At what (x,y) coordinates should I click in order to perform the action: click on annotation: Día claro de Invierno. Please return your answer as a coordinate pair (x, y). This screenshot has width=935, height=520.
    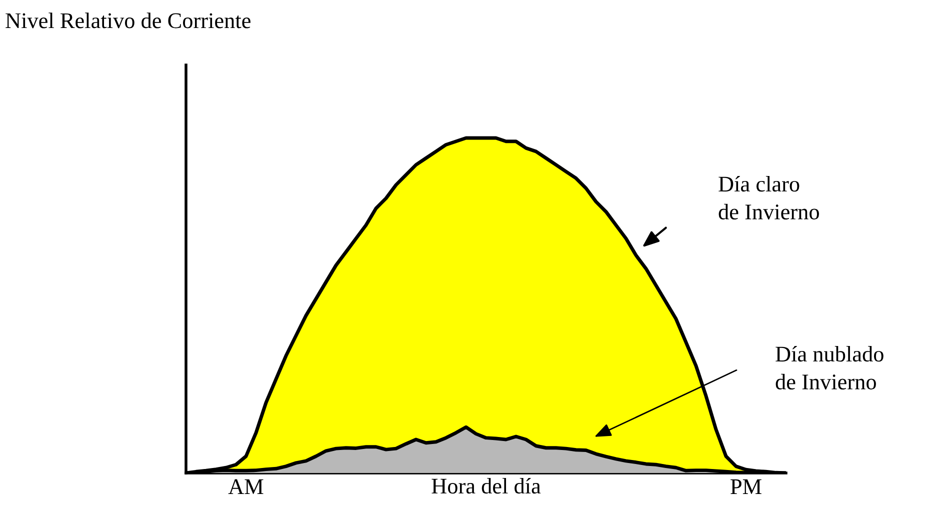
    Looking at the image, I should click on (768, 198).